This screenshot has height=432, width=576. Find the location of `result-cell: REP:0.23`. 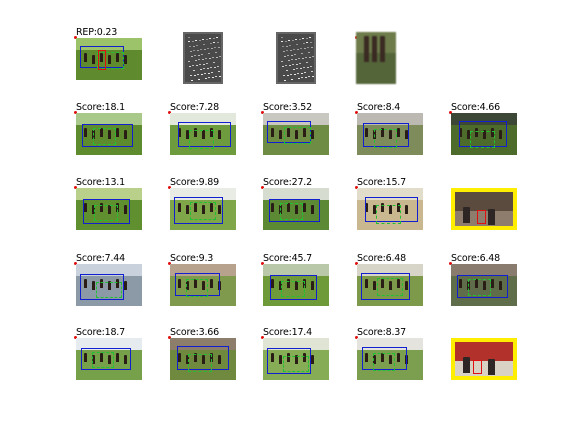

result-cell: REP:0.23 is located at coordinates (109, 62).